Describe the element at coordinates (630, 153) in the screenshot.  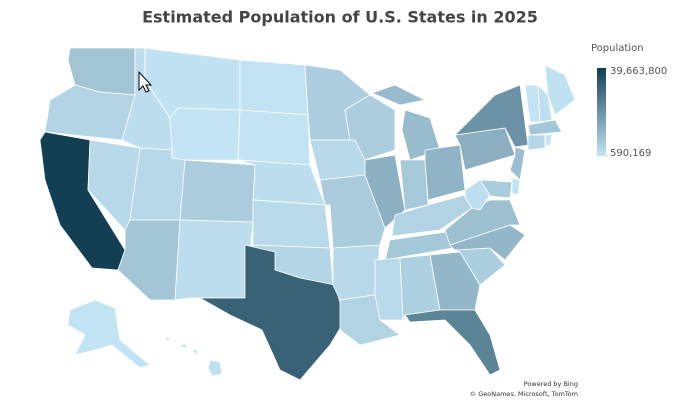
I see `legend-label: 590,169` at that location.